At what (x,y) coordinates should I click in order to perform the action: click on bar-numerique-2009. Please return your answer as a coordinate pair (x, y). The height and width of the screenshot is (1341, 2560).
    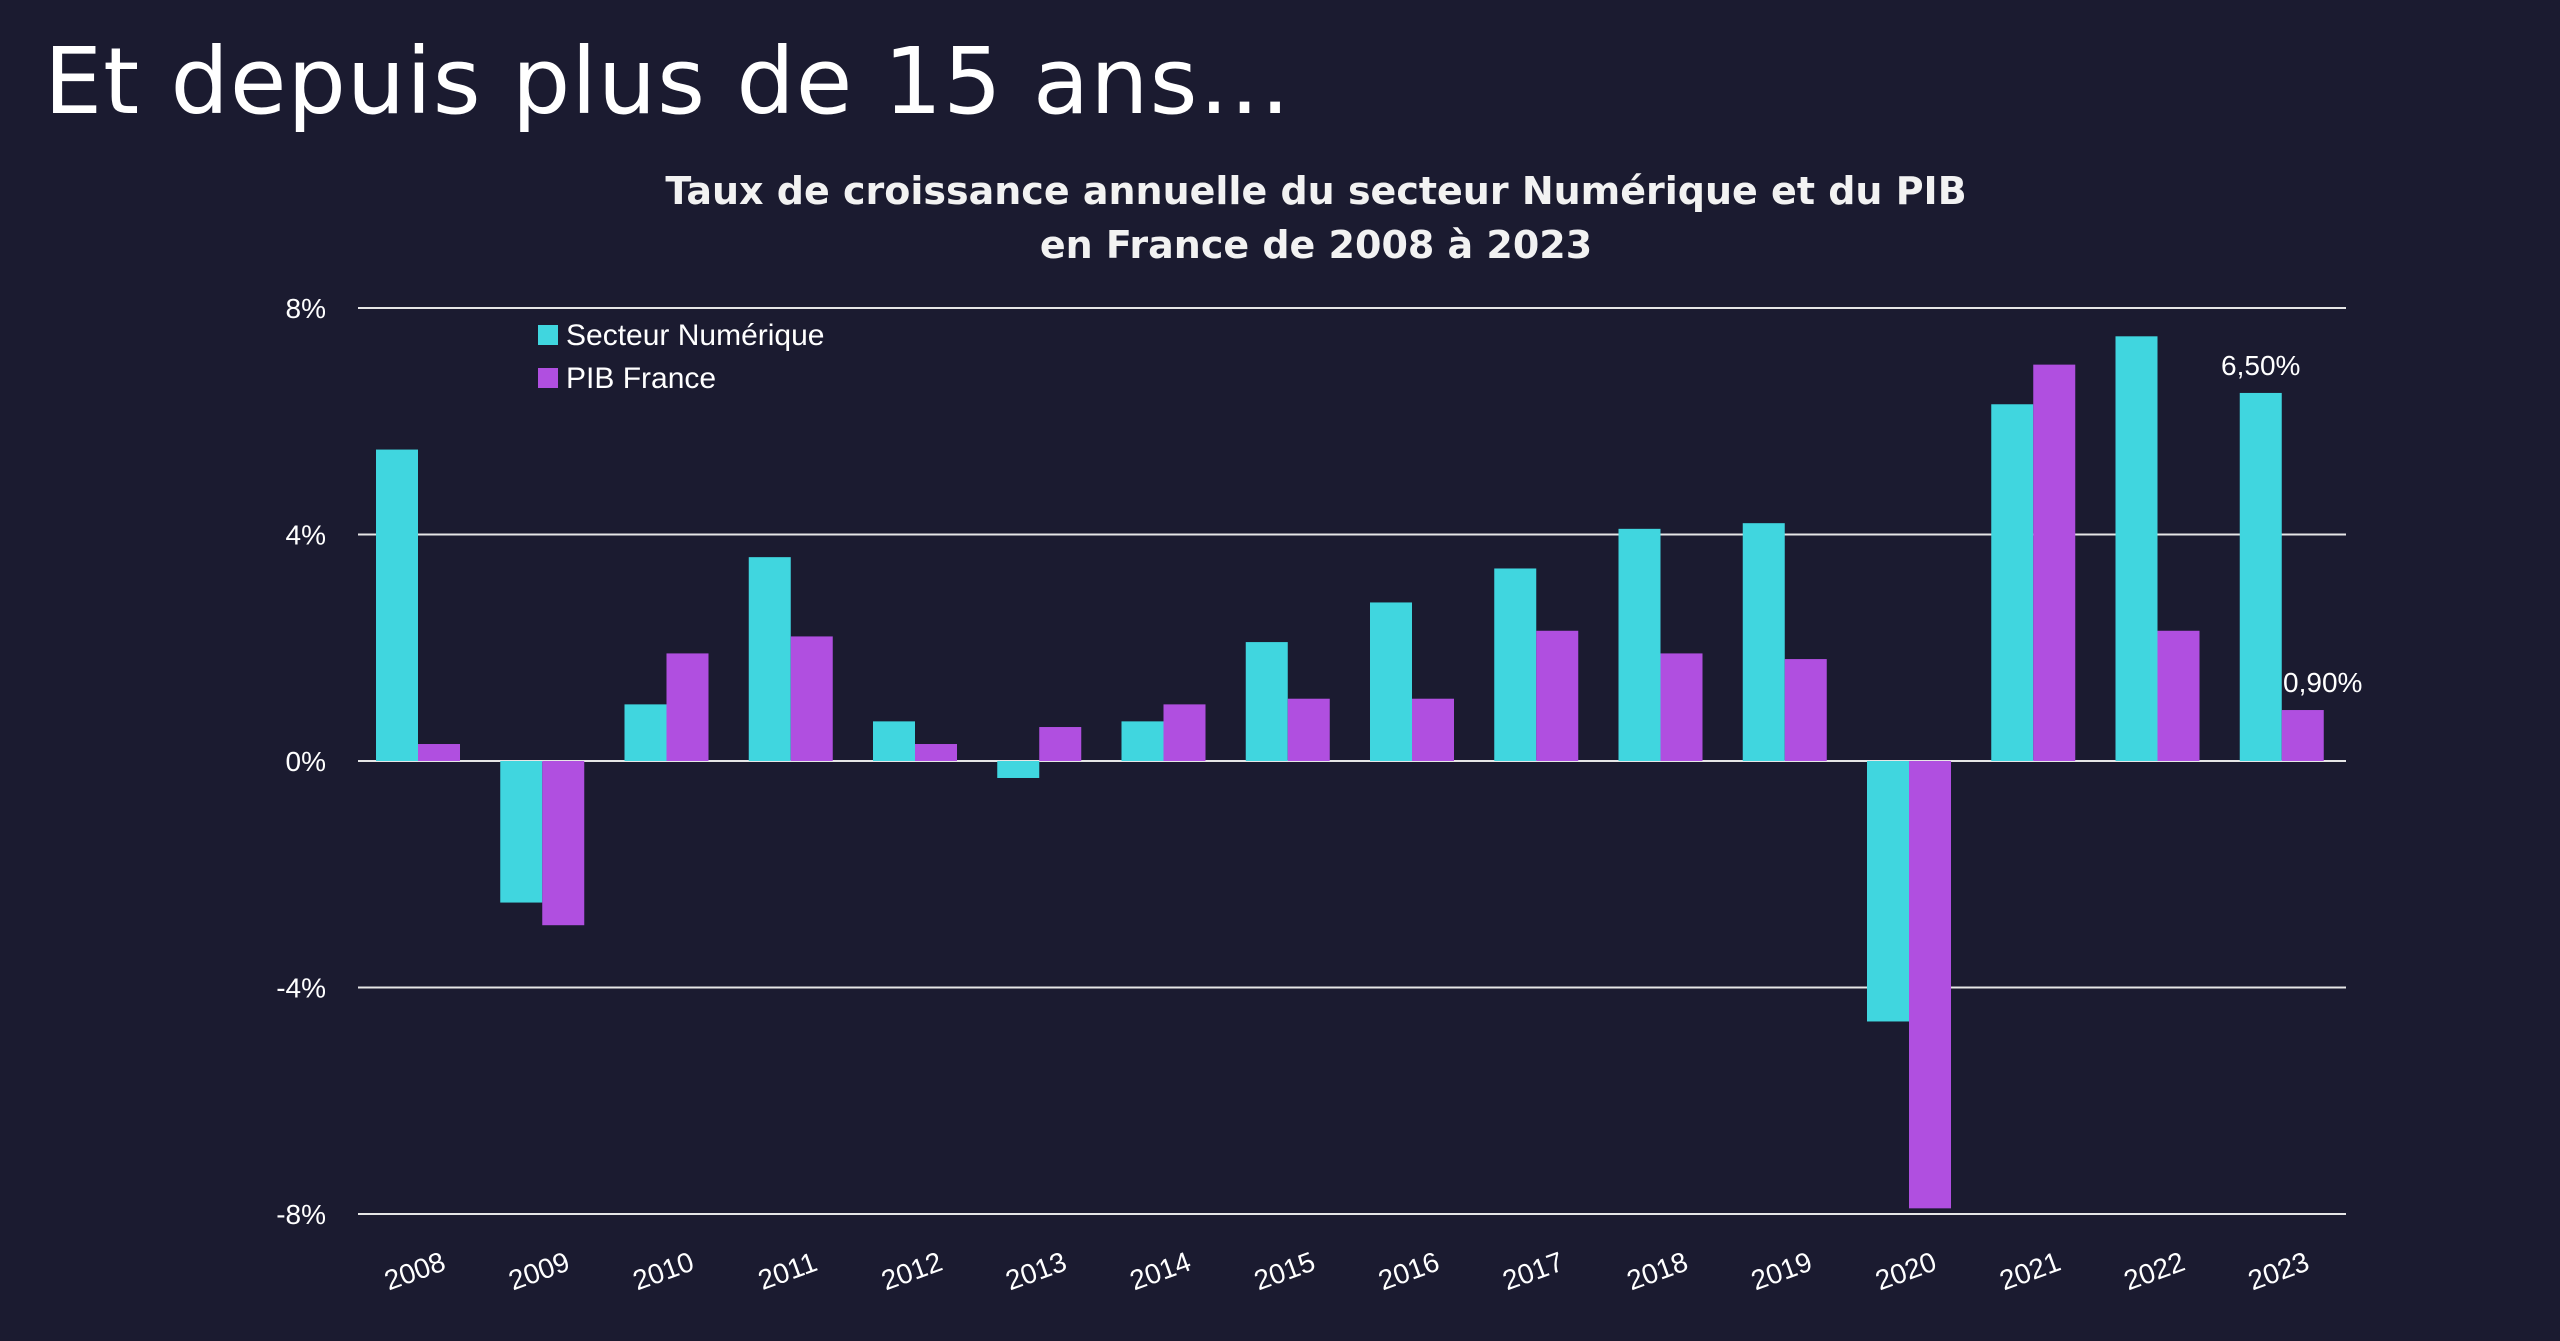
    Looking at the image, I should click on (521, 832).